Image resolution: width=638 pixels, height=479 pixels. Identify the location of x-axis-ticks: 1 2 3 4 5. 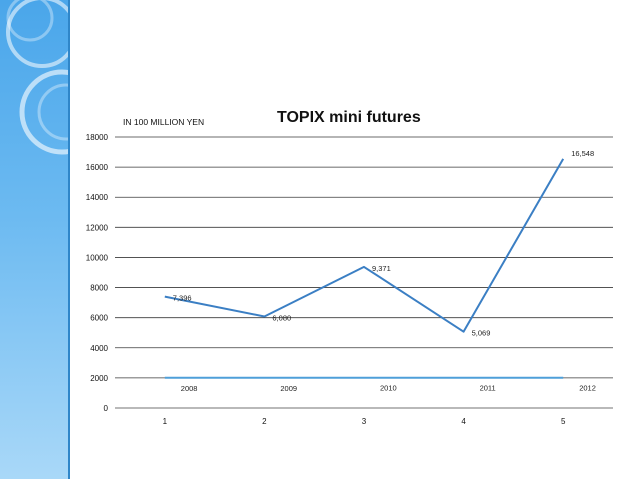
(364, 421).